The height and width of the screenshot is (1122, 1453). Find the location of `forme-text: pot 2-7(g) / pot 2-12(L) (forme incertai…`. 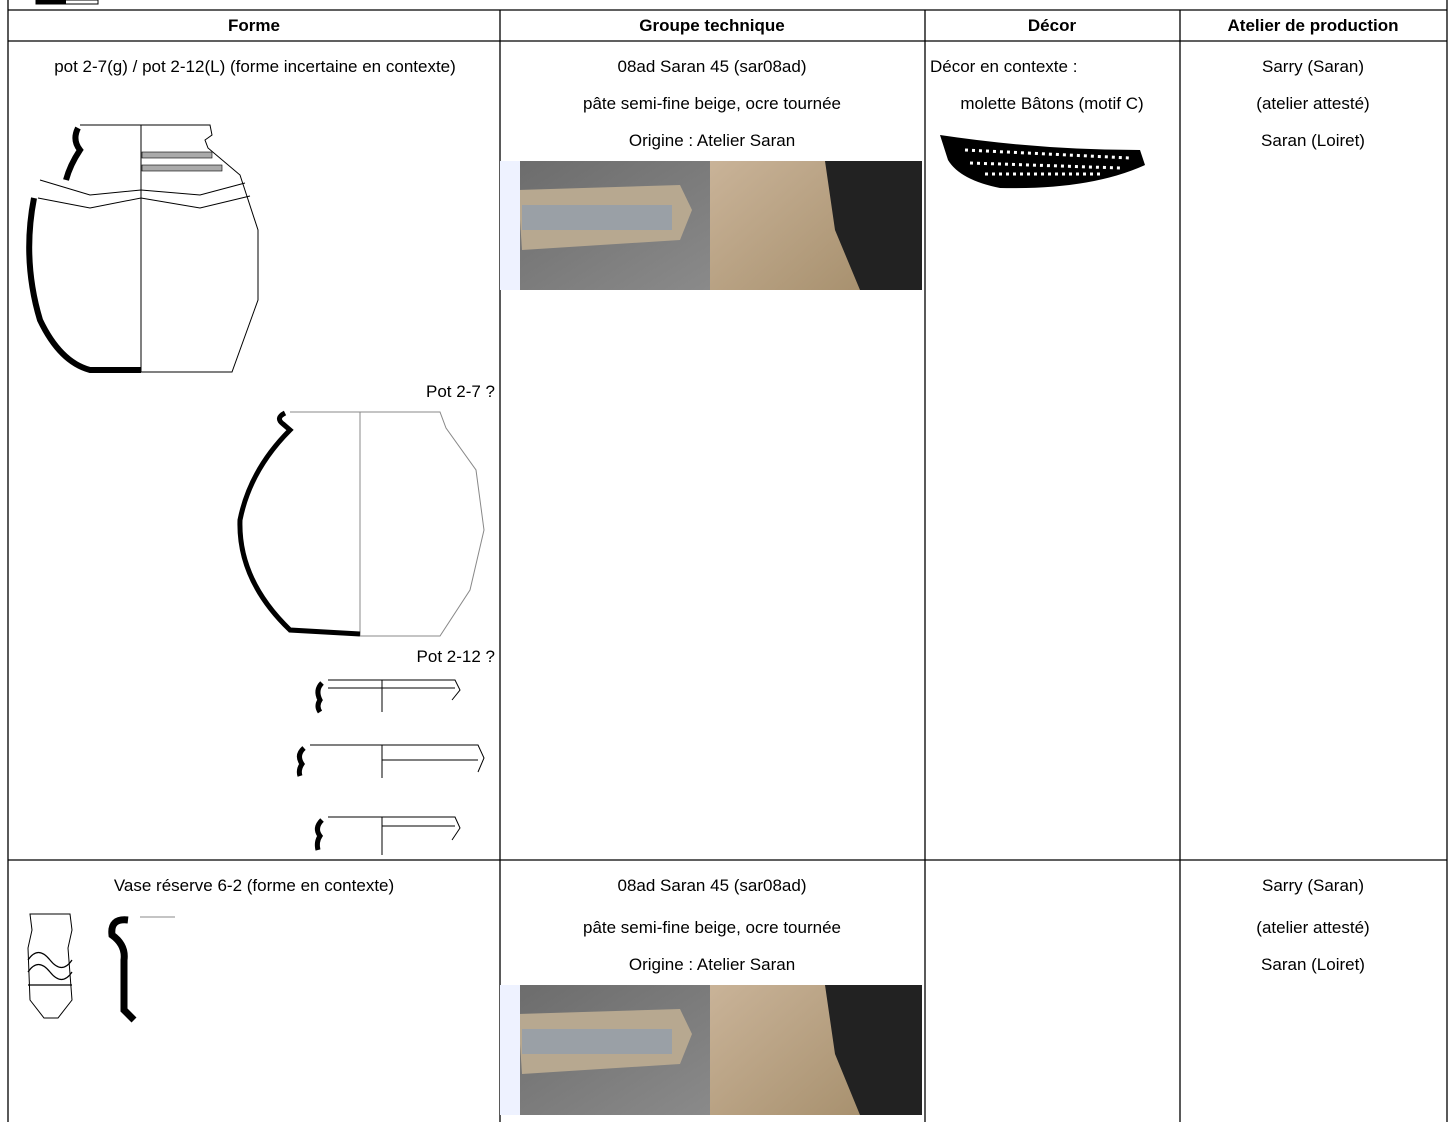

forme-text: pot 2-7(g) / pot 2-12(L) (forme incertai… is located at coordinates (255, 66).